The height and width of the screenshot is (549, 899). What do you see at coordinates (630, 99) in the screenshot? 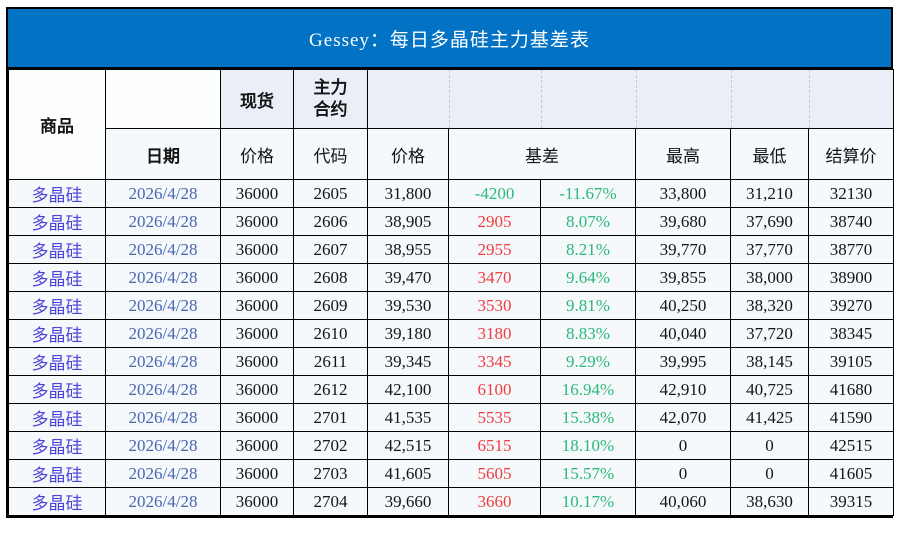
I see `header-merged-area` at bounding box center [630, 99].